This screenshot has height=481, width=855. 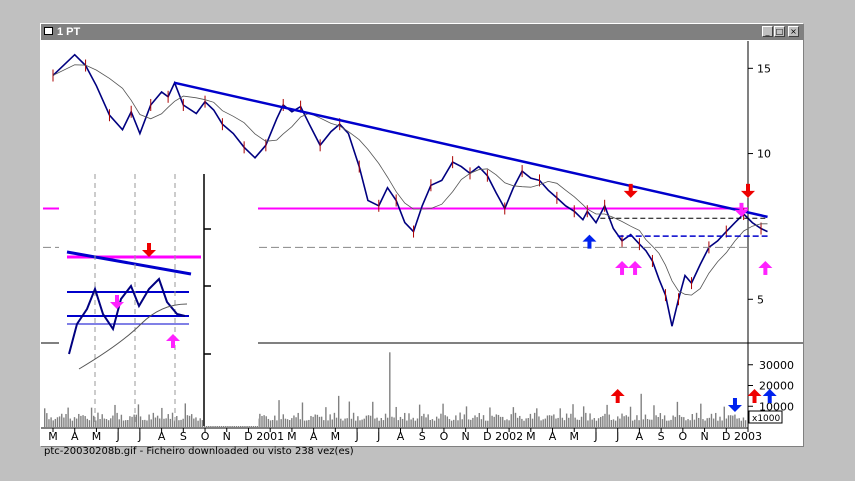 I want to click on month-label: 2002, so click(x=509, y=436).